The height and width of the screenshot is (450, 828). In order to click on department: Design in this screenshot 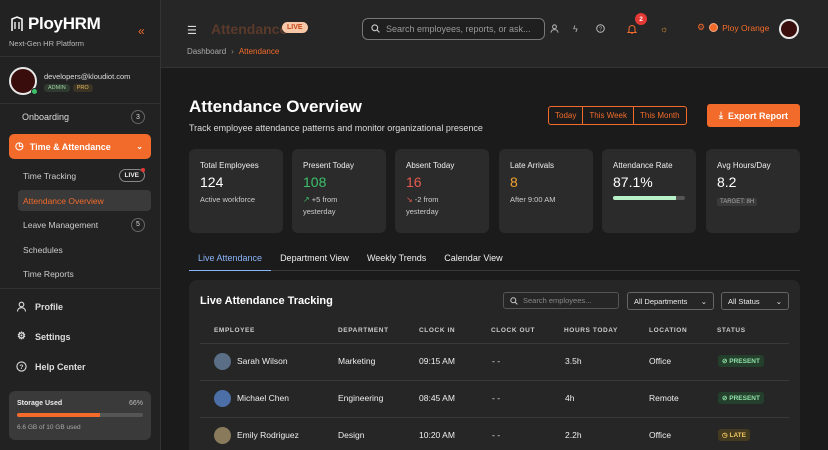, I will do `click(351, 435)`.